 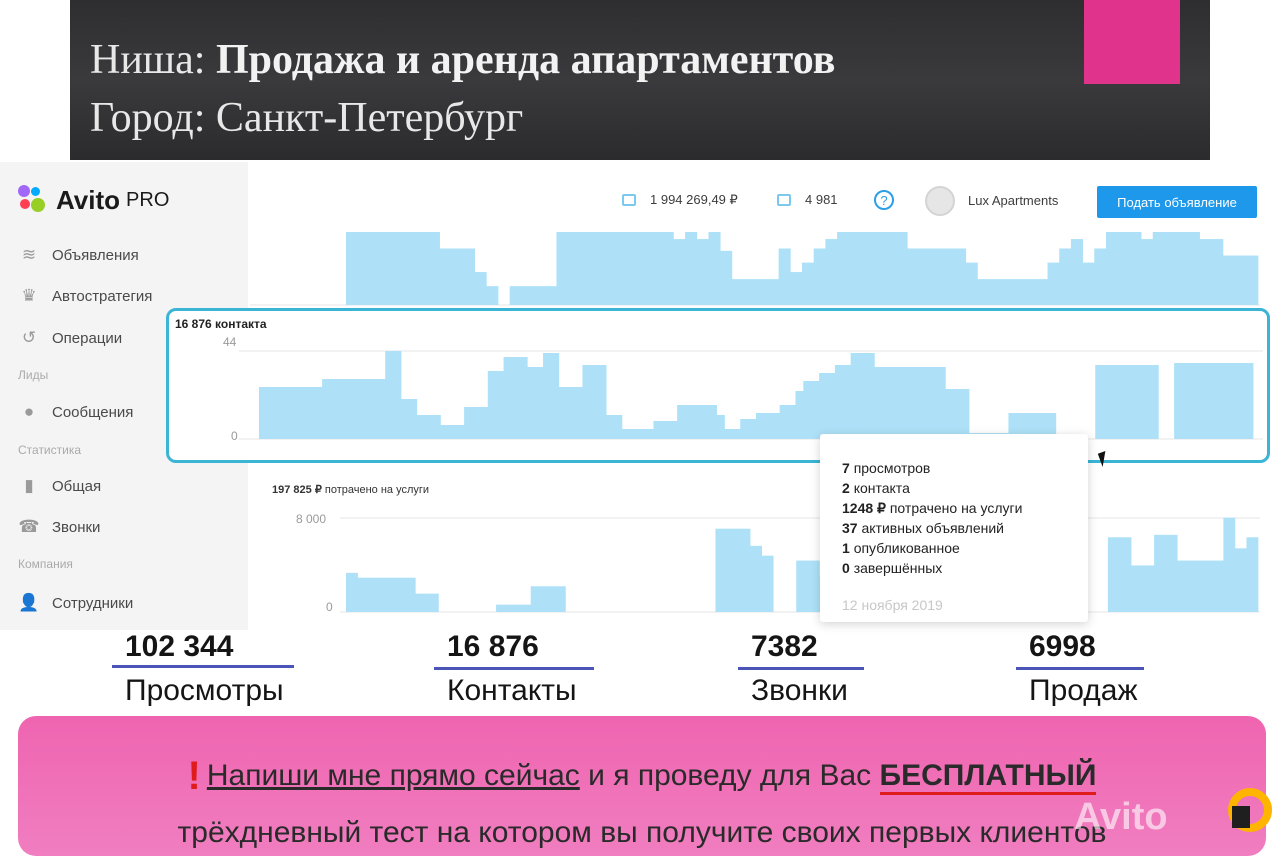 What do you see at coordinates (940, 201) in the screenshot?
I see `avatar` at bounding box center [940, 201].